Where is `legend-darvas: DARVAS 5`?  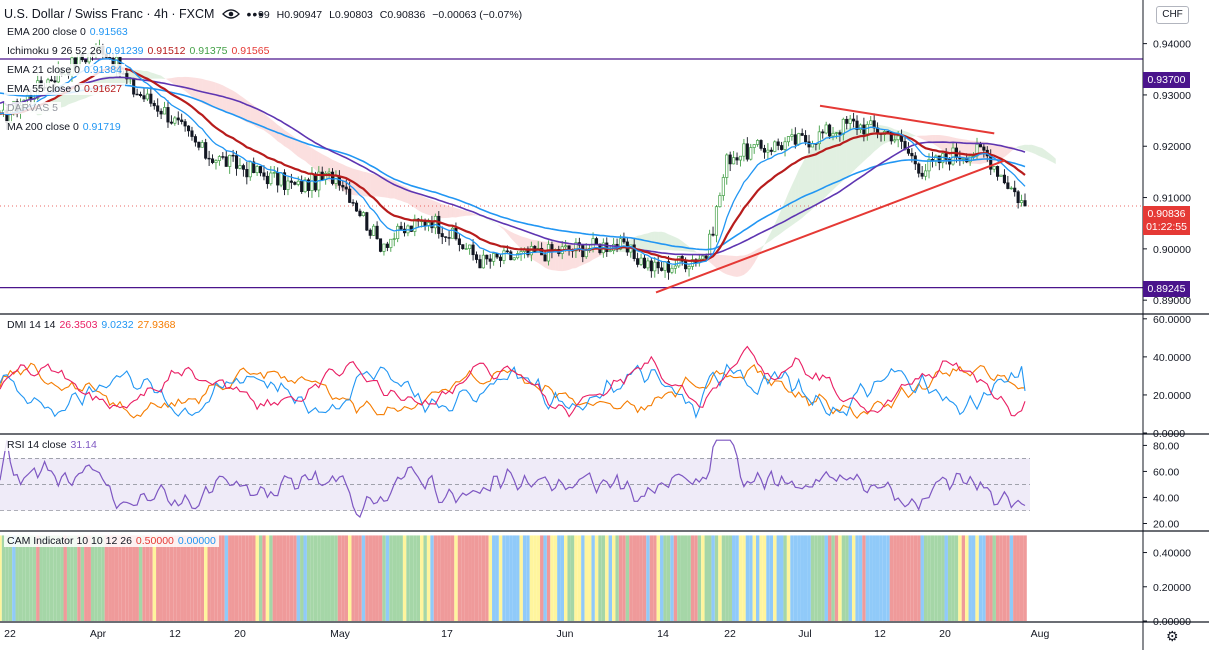 legend-darvas: DARVAS 5 is located at coordinates (32, 108).